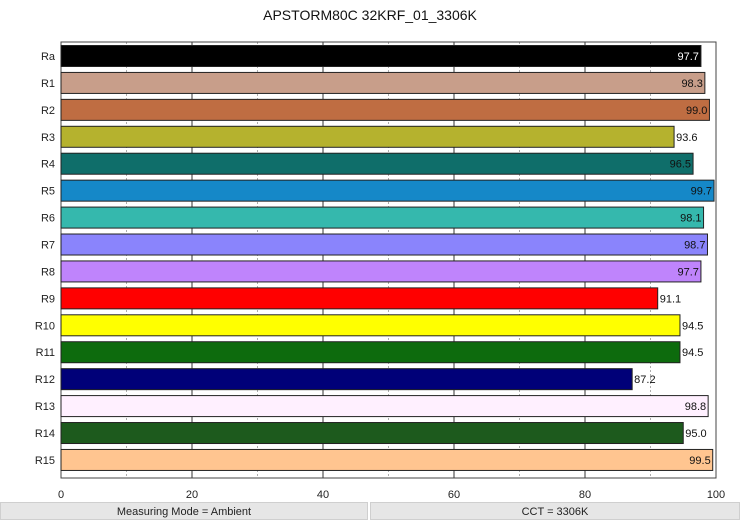 The height and width of the screenshot is (521, 740). What do you see at coordinates (696, 111) in the screenshot?
I see `data-label: 99.0` at bounding box center [696, 111].